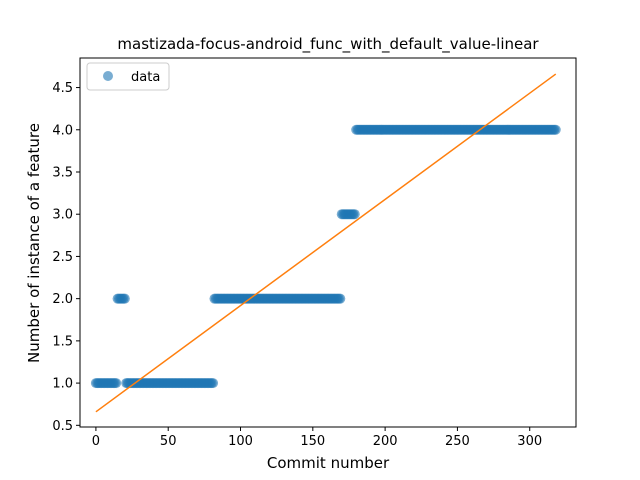 This screenshot has height=480, width=640. Describe the element at coordinates (62, 215) in the screenshot. I see `y-tick-label: 3.0` at that location.